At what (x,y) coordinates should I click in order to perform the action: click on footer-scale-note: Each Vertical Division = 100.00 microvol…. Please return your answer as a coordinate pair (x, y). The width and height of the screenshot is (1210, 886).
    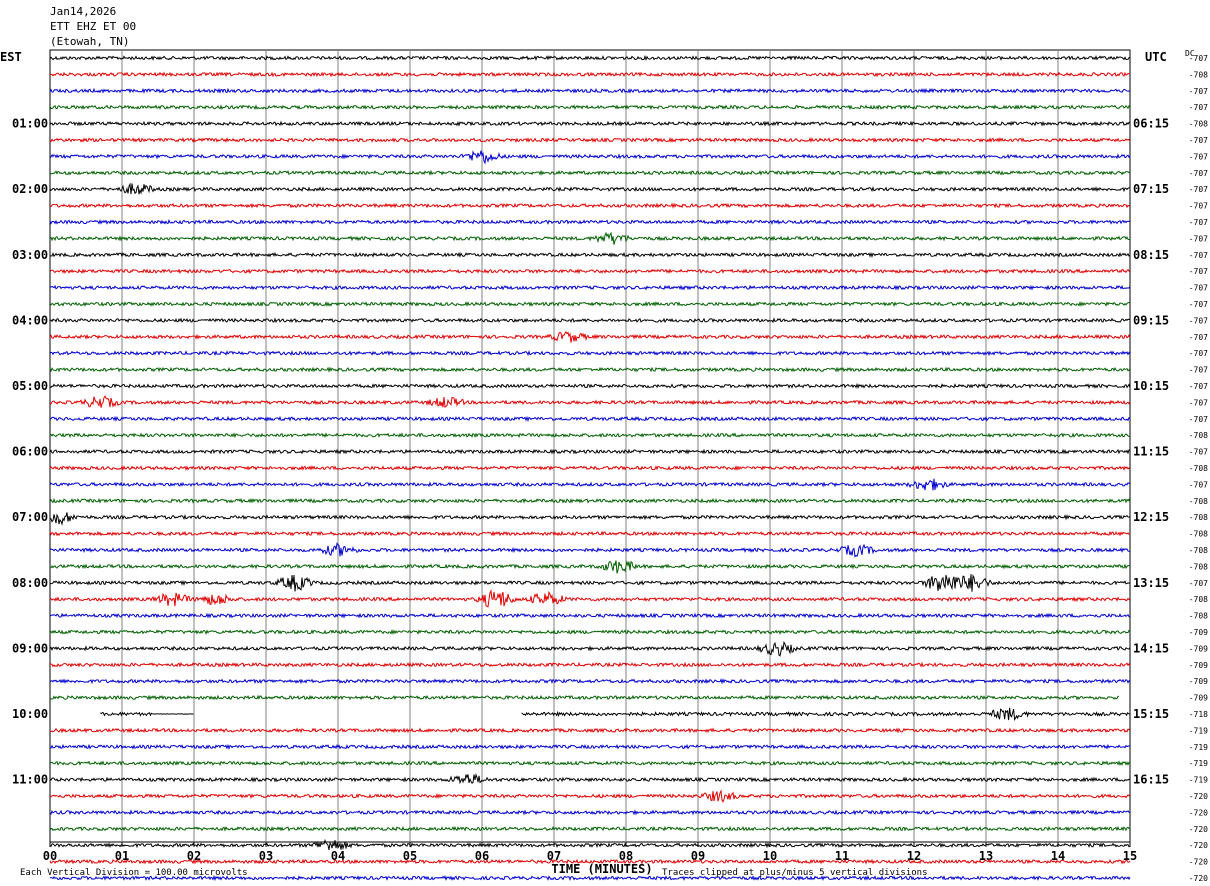
    Looking at the image, I should click on (134, 873).